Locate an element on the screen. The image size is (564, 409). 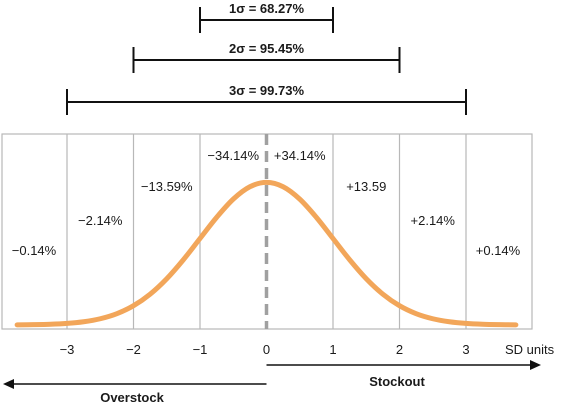
tick-label: −2 is located at coordinates (133, 349).